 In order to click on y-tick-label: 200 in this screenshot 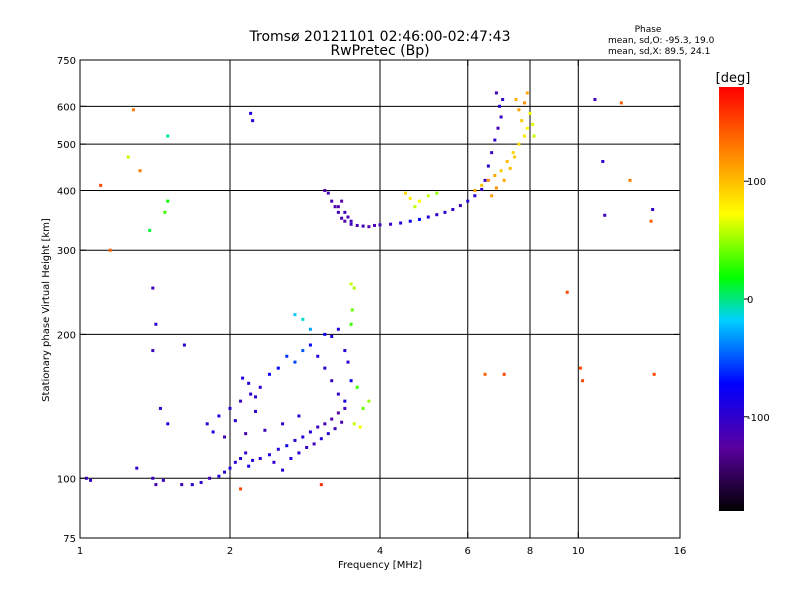, I will do `click(66, 335)`.